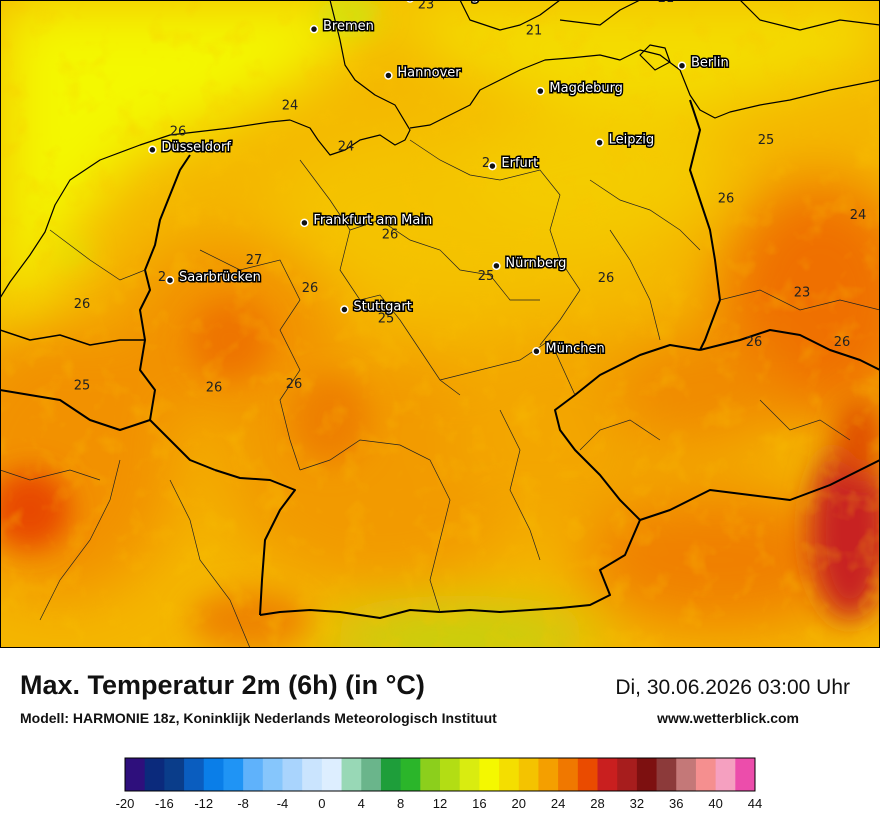 The image size is (880, 830). Describe the element at coordinates (450, 74) in the screenshot. I see `temperature-value: 22` at that location.